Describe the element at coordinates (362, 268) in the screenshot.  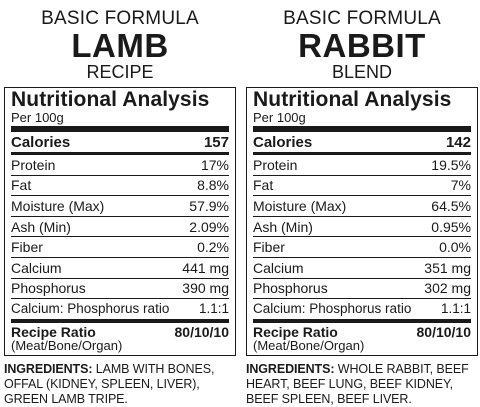
I see `nutrient-row: Calcium 351 mg` at that location.